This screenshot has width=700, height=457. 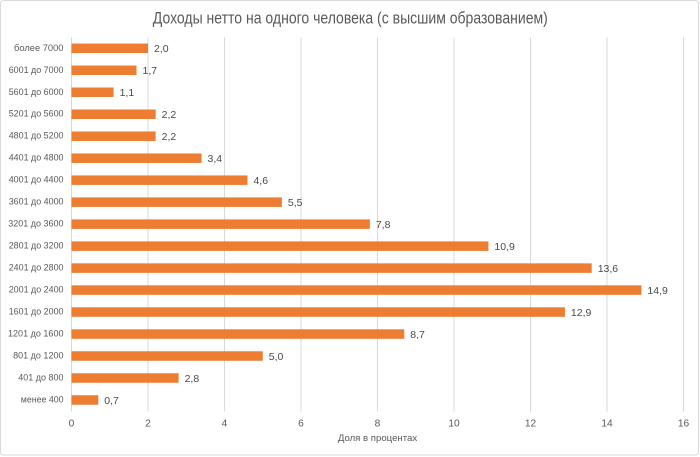 I want to click on svg-text: 16, so click(x=684, y=424).